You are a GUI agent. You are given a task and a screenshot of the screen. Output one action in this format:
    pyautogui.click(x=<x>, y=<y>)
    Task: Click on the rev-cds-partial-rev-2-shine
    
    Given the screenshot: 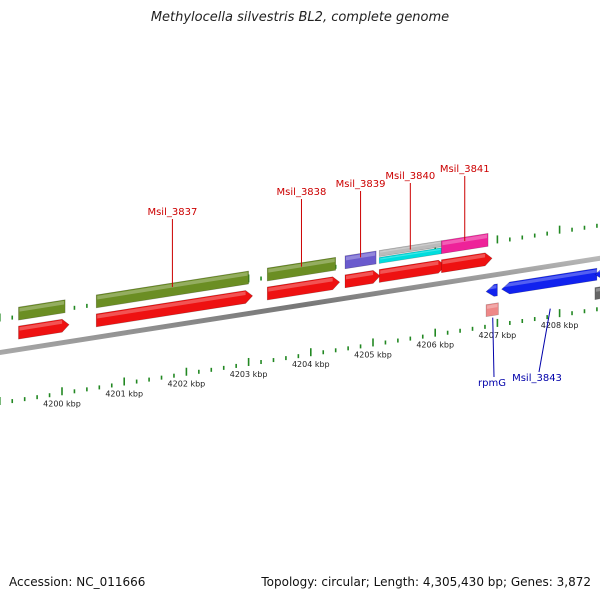 What is the action you would take?
    pyautogui.click(x=597, y=270)
    